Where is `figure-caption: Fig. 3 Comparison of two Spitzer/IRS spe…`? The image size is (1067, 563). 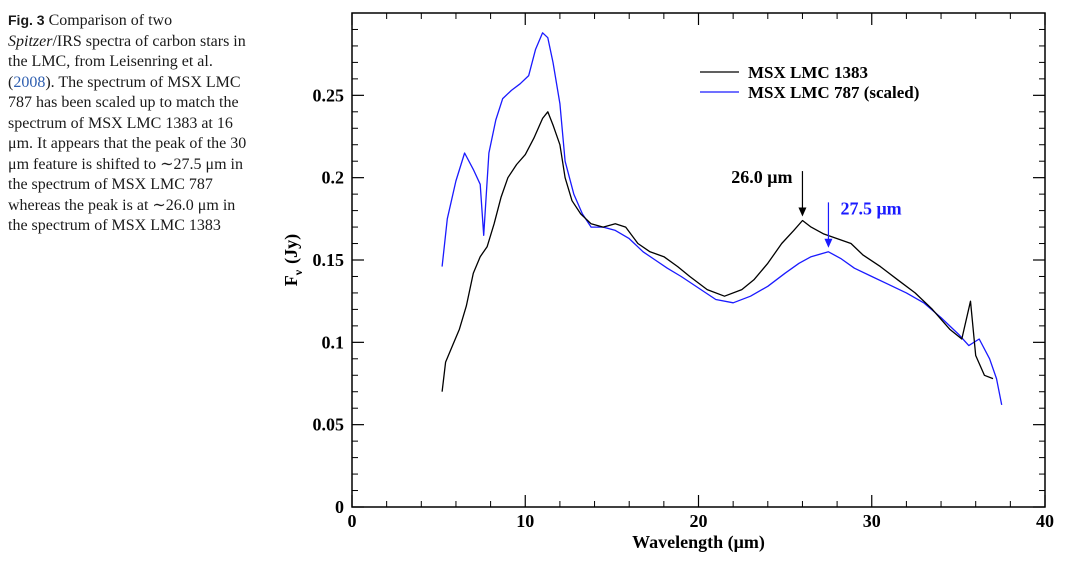 figure-caption: Fig. 3 Comparison of two Spitzer/IRS spe… is located at coordinates (128, 123).